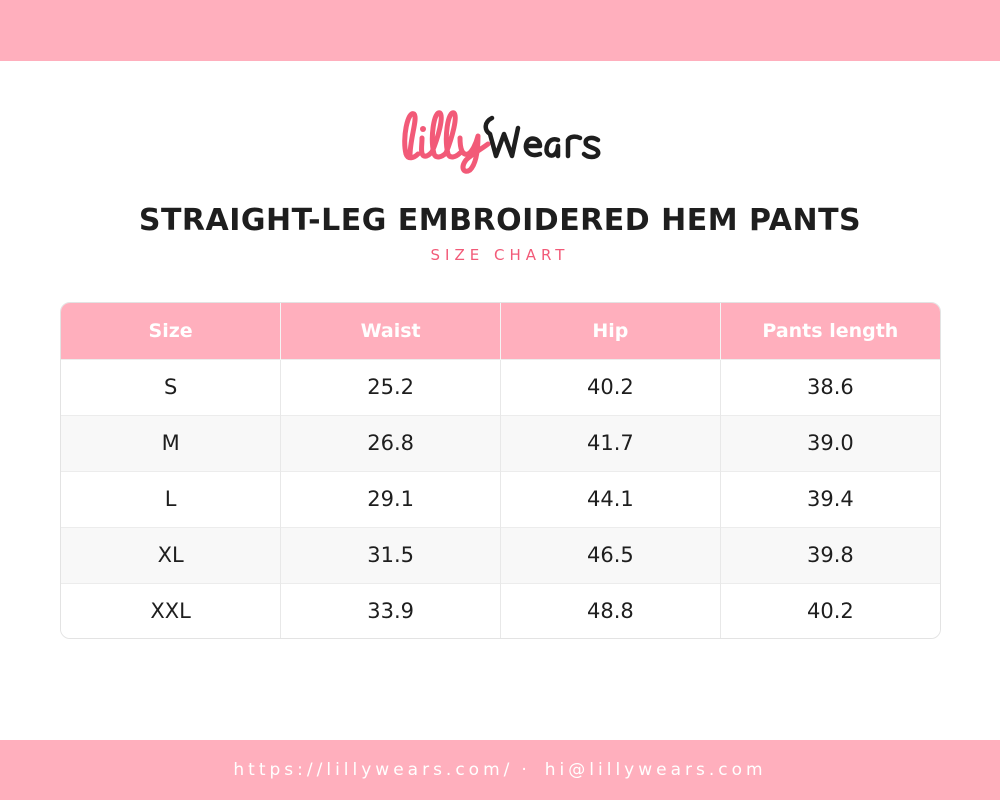 This screenshot has width=1000, height=800. What do you see at coordinates (610, 610) in the screenshot?
I see `hip-cell: 48.8` at bounding box center [610, 610].